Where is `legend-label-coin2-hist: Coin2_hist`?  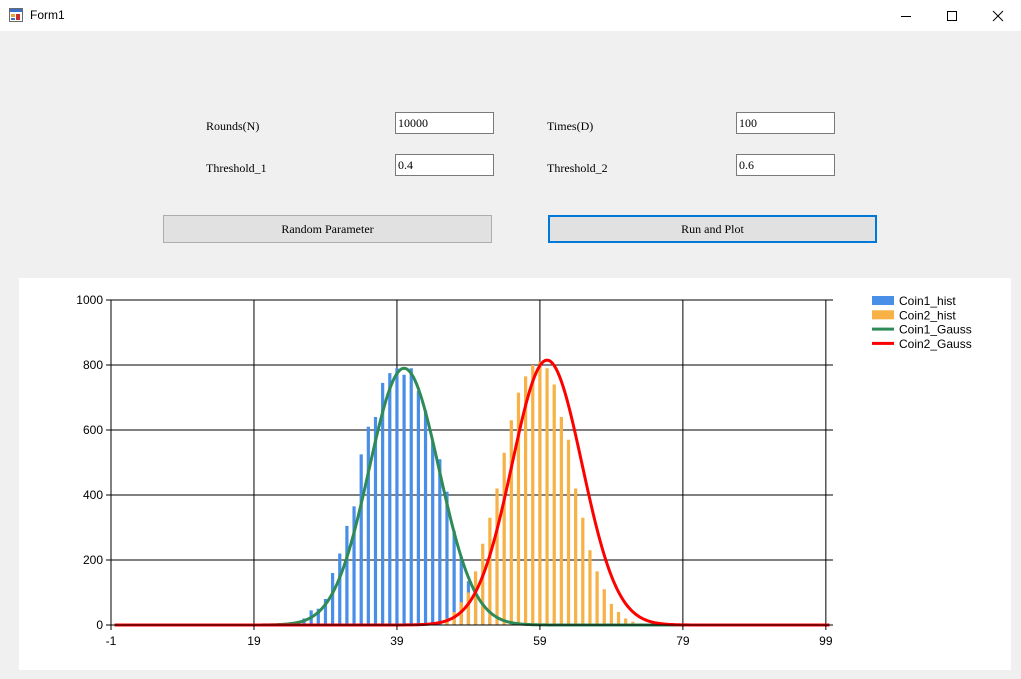 legend-label-coin2-hist: Coin2_hist is located at coordinates (927, 315).